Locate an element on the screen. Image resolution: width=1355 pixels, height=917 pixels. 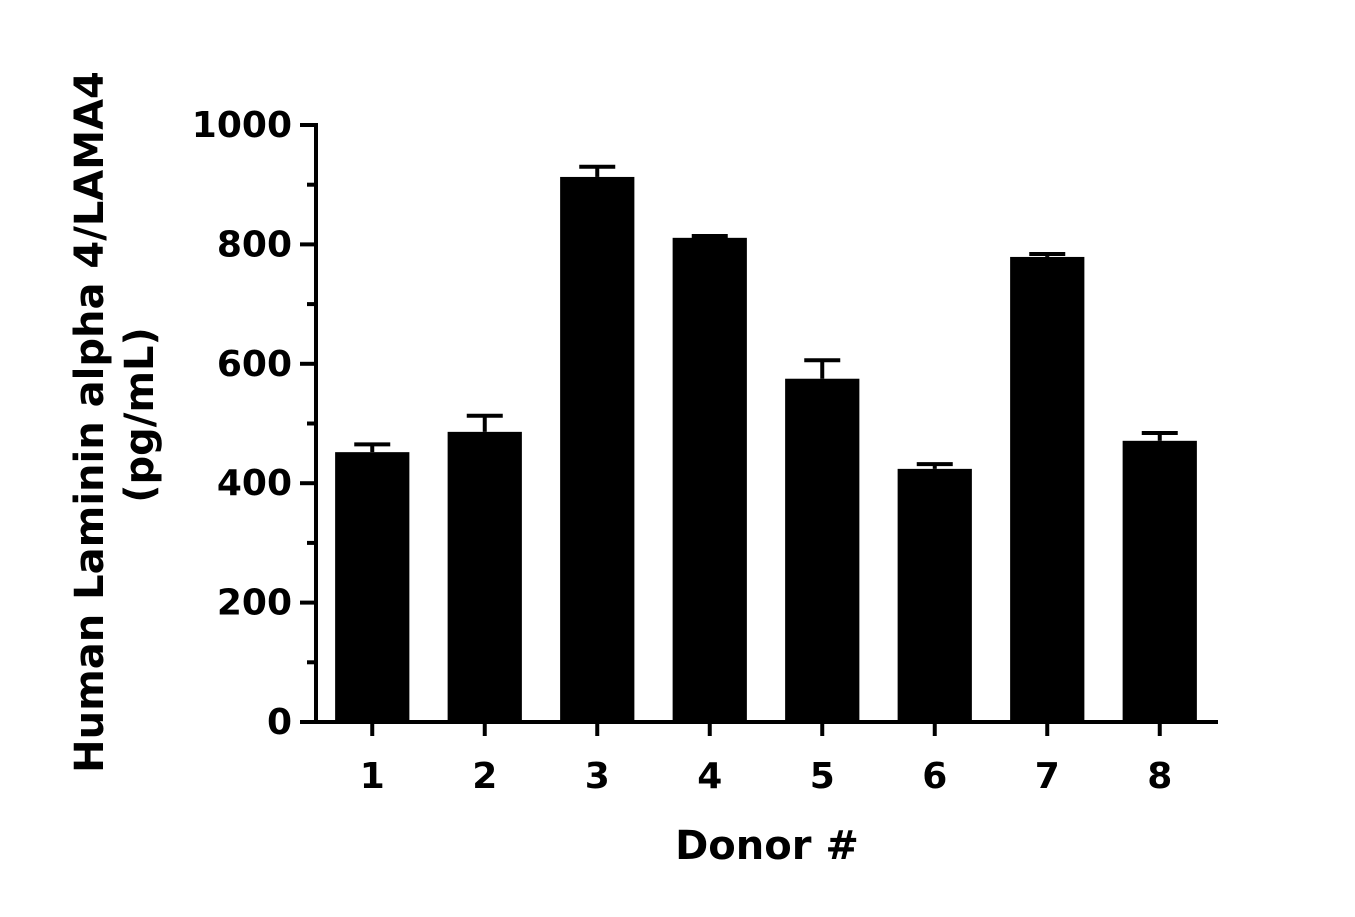
y-tick-label: 600 is located at coordinates (254, 364).